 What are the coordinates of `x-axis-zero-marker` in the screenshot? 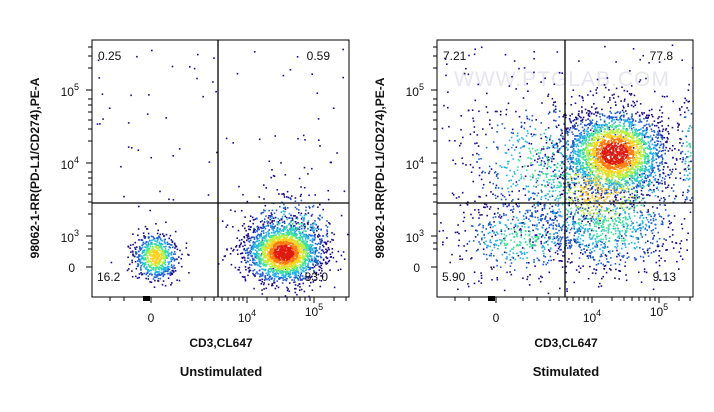 It's located at (146, 298).